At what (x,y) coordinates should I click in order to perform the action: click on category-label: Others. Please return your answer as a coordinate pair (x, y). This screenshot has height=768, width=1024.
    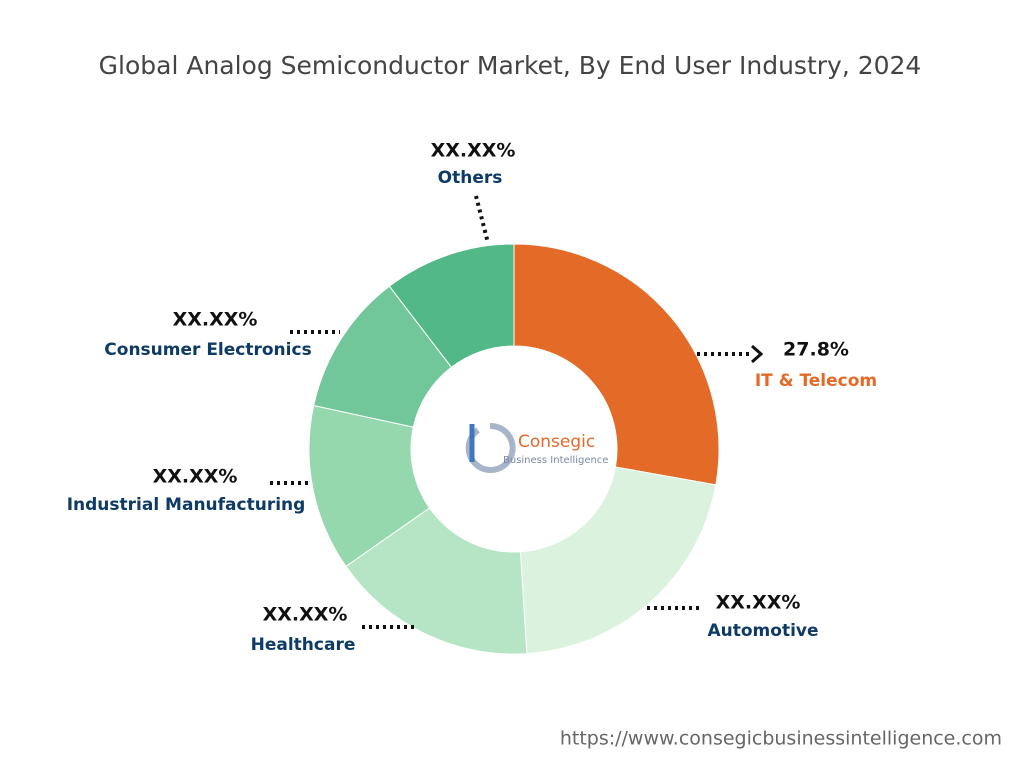
    Looking at the image, I should click on (470, 178).